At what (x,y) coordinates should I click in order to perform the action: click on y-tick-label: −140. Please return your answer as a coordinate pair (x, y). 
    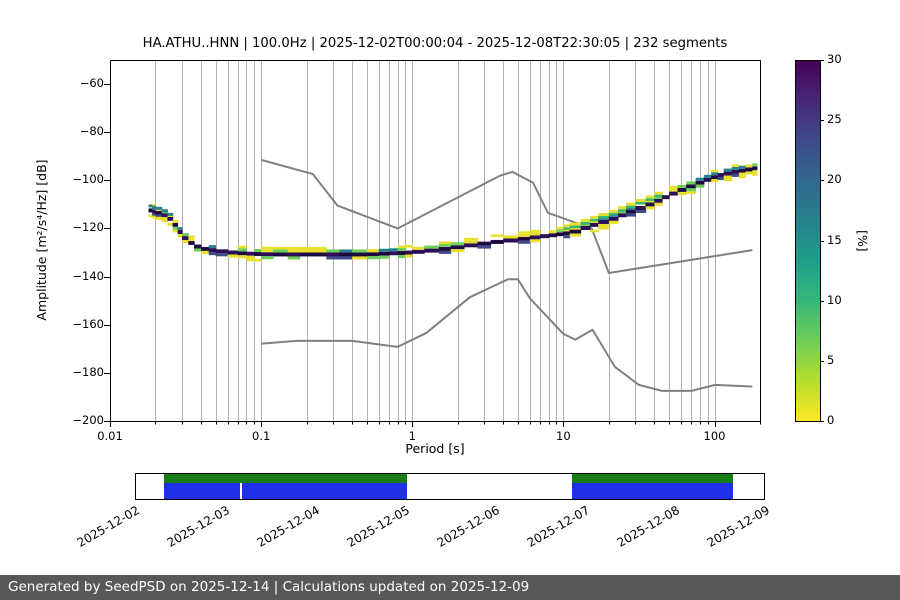
    Looking at the image, I should click on (88, 275).